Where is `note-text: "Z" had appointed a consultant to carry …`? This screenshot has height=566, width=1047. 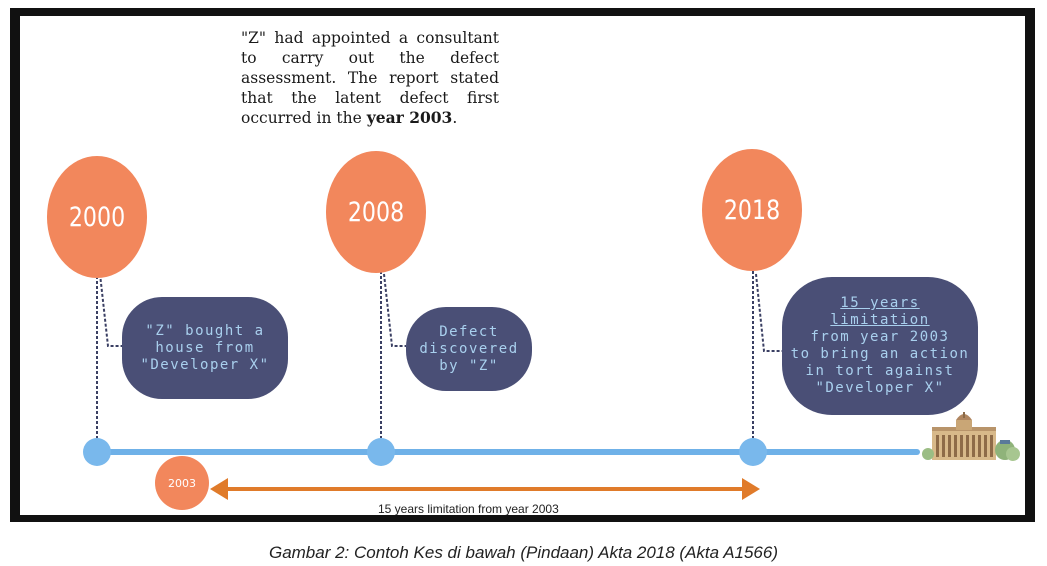 note-text: "Z" had appointed a consultant to carry … is located at coordinates (370, 78).